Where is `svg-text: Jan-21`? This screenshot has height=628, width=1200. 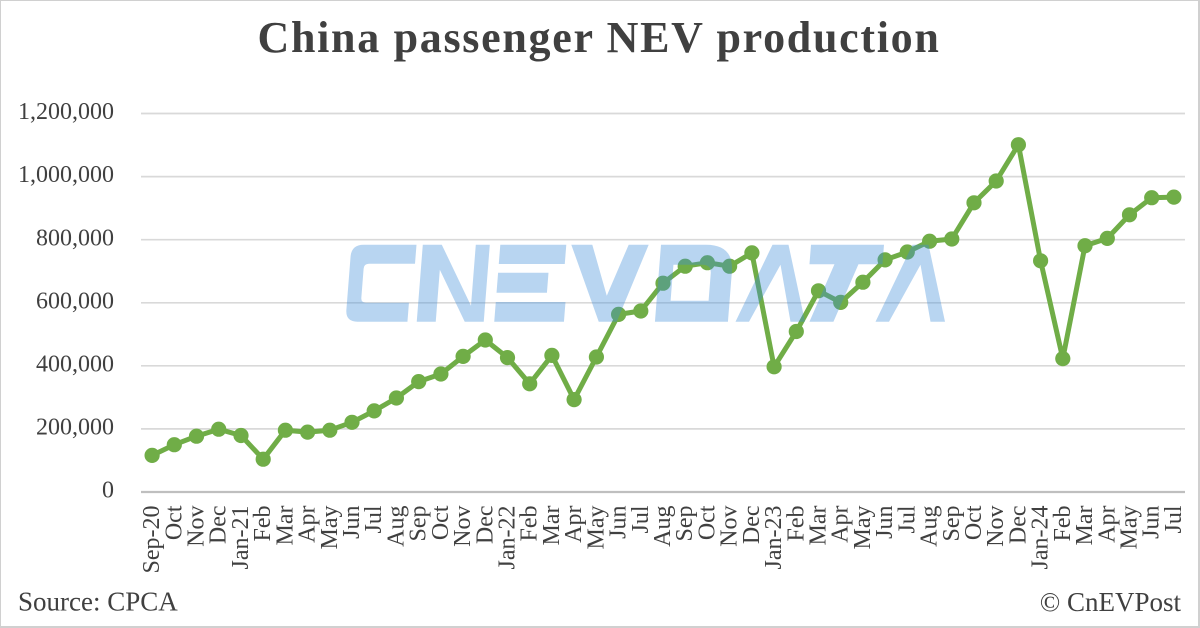 svg-text: Jan-21 is located at coordinates (241, 538).